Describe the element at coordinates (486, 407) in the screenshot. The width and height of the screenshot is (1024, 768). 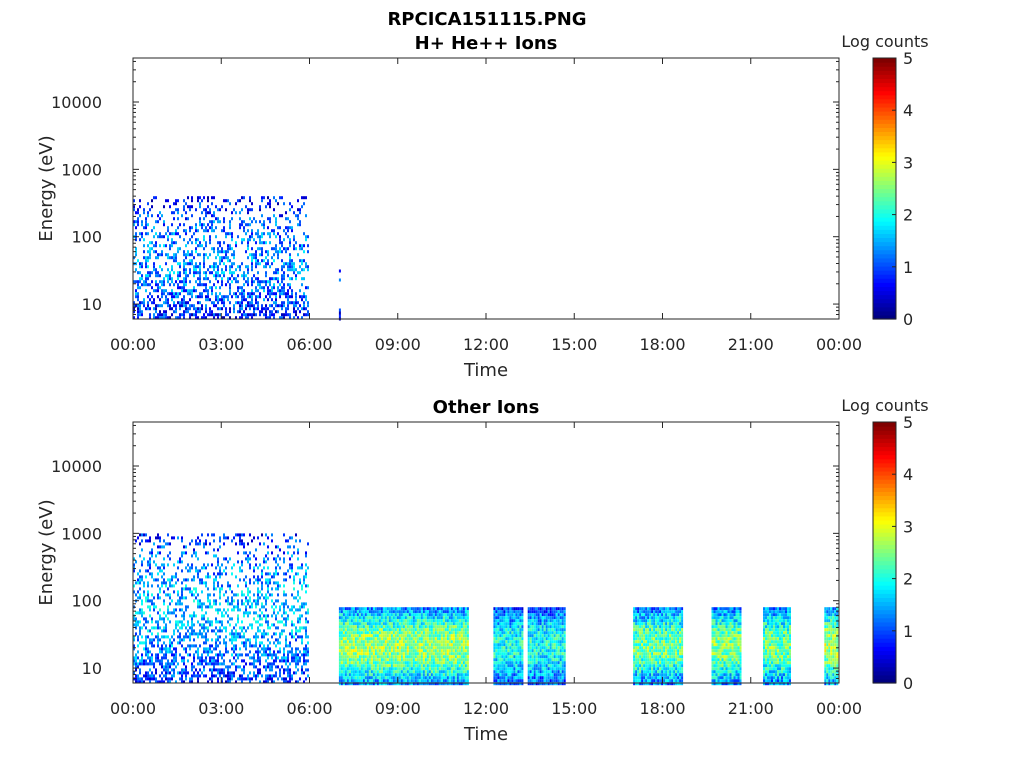
I see `panel-title: Other Ions` at that location.